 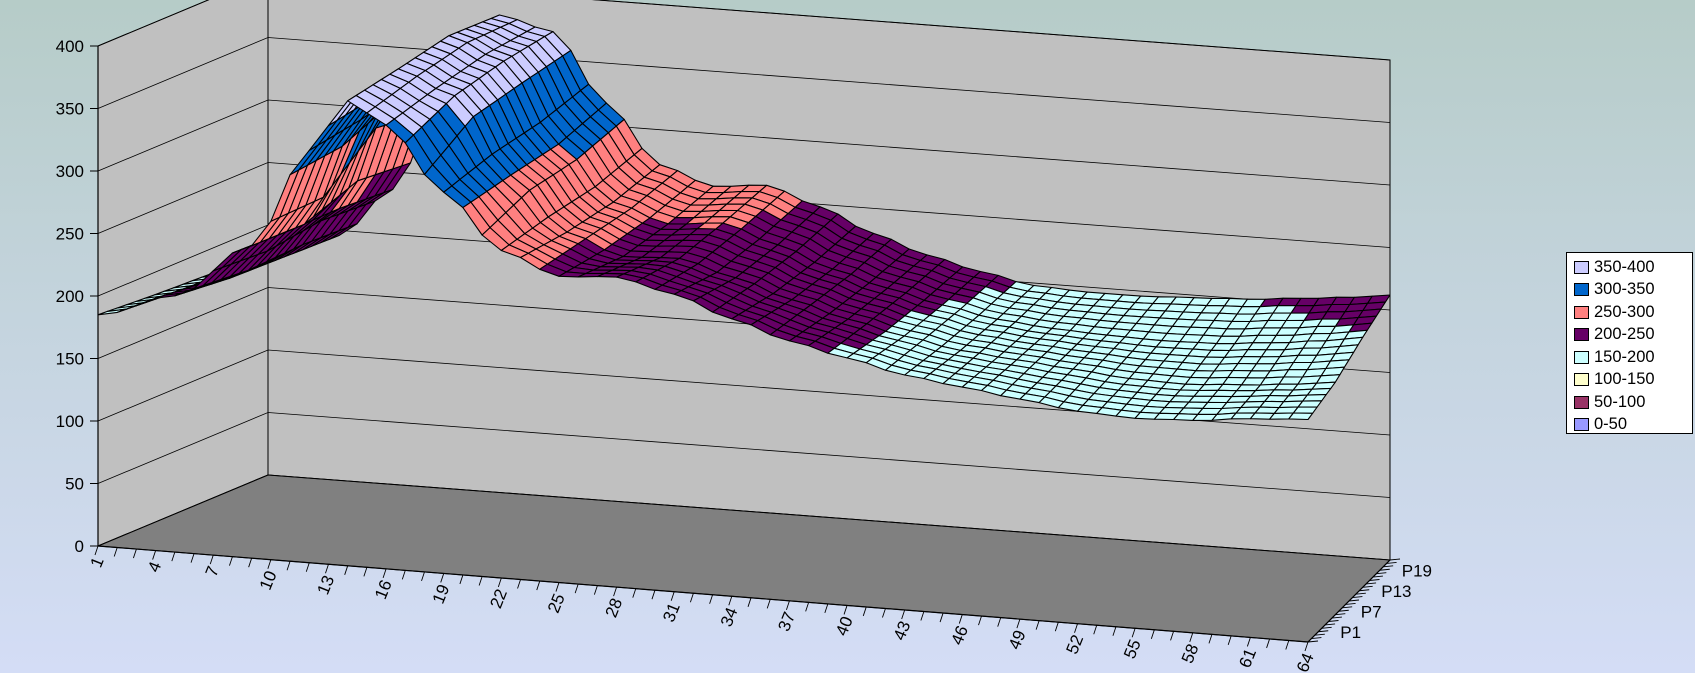 What do you see at coordinates (70, 109) in the screenshot?
I see `z-tick-label: 350` at bounding box center [70, 109].